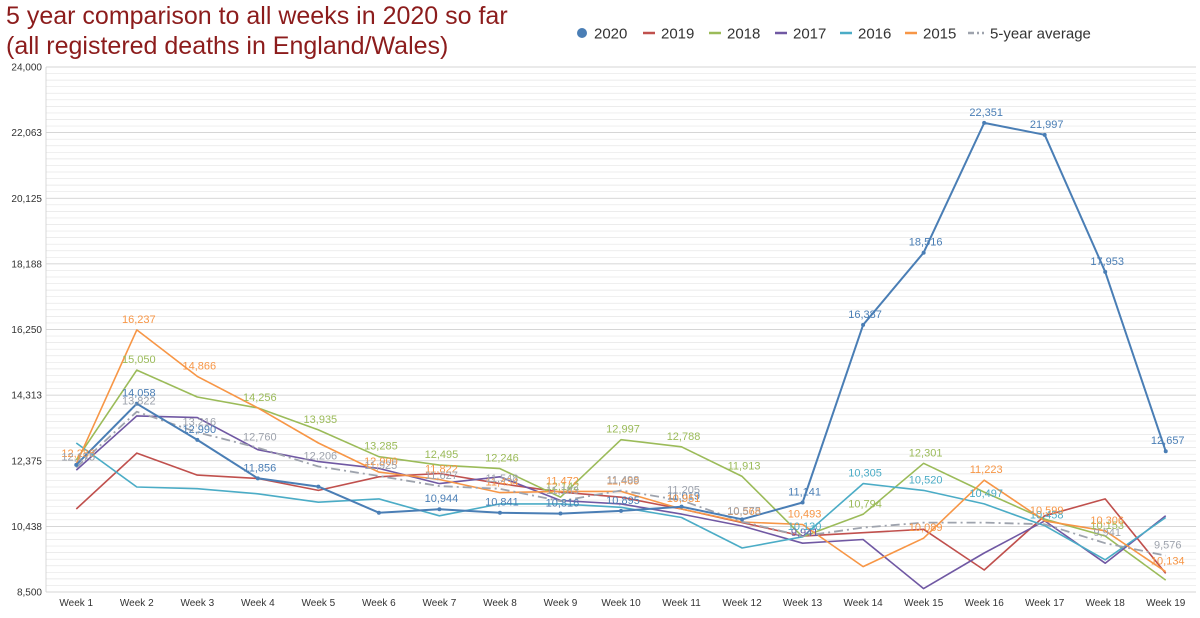  Describe the element at coordinates (29, 593) in the screenshot. I see `y-tick-label: 8,500` at that location.